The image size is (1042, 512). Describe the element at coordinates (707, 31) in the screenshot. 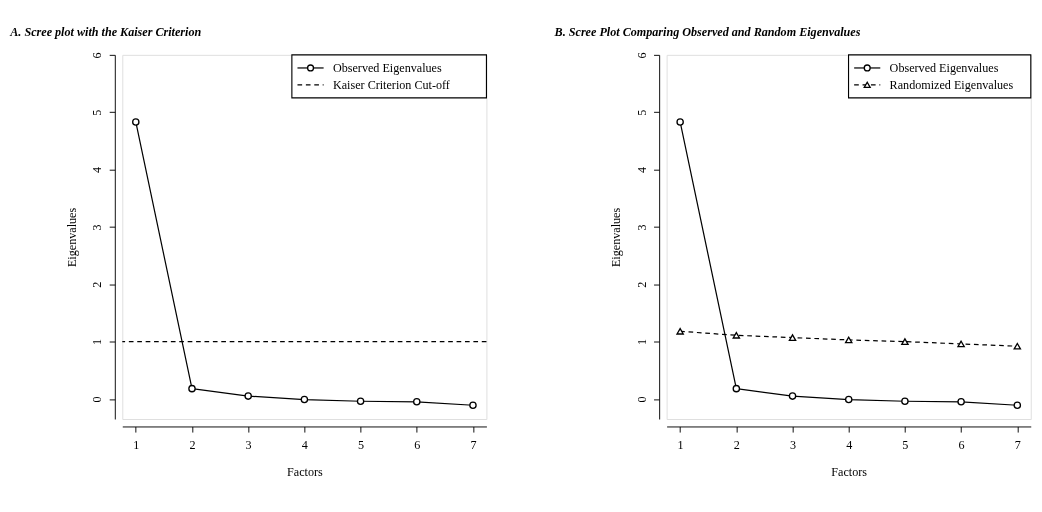

I see `chart-title: B. Scree Plot Comparing Observed and Random Eigenvalues` at that location.